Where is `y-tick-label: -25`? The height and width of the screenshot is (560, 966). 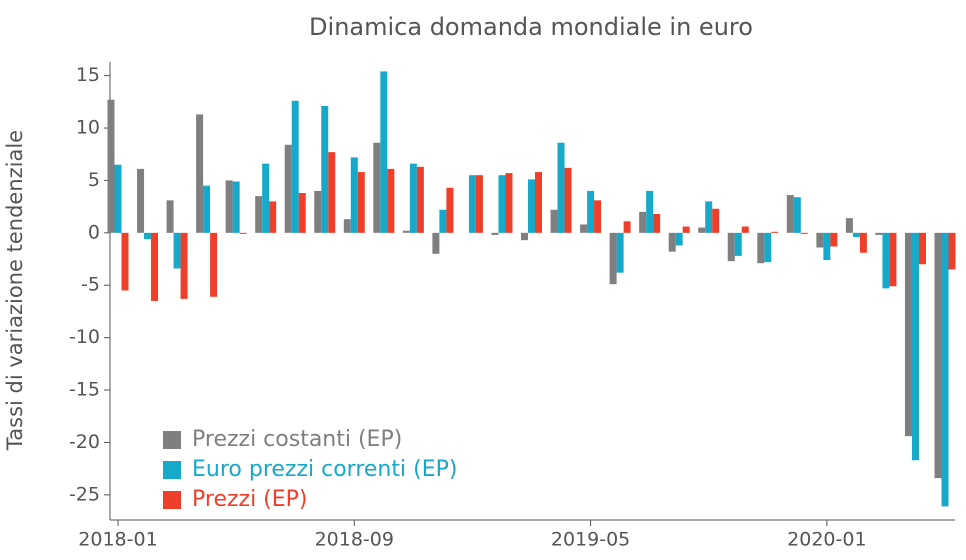 y-tick-label: -25 is located at coordinates (84, 494).